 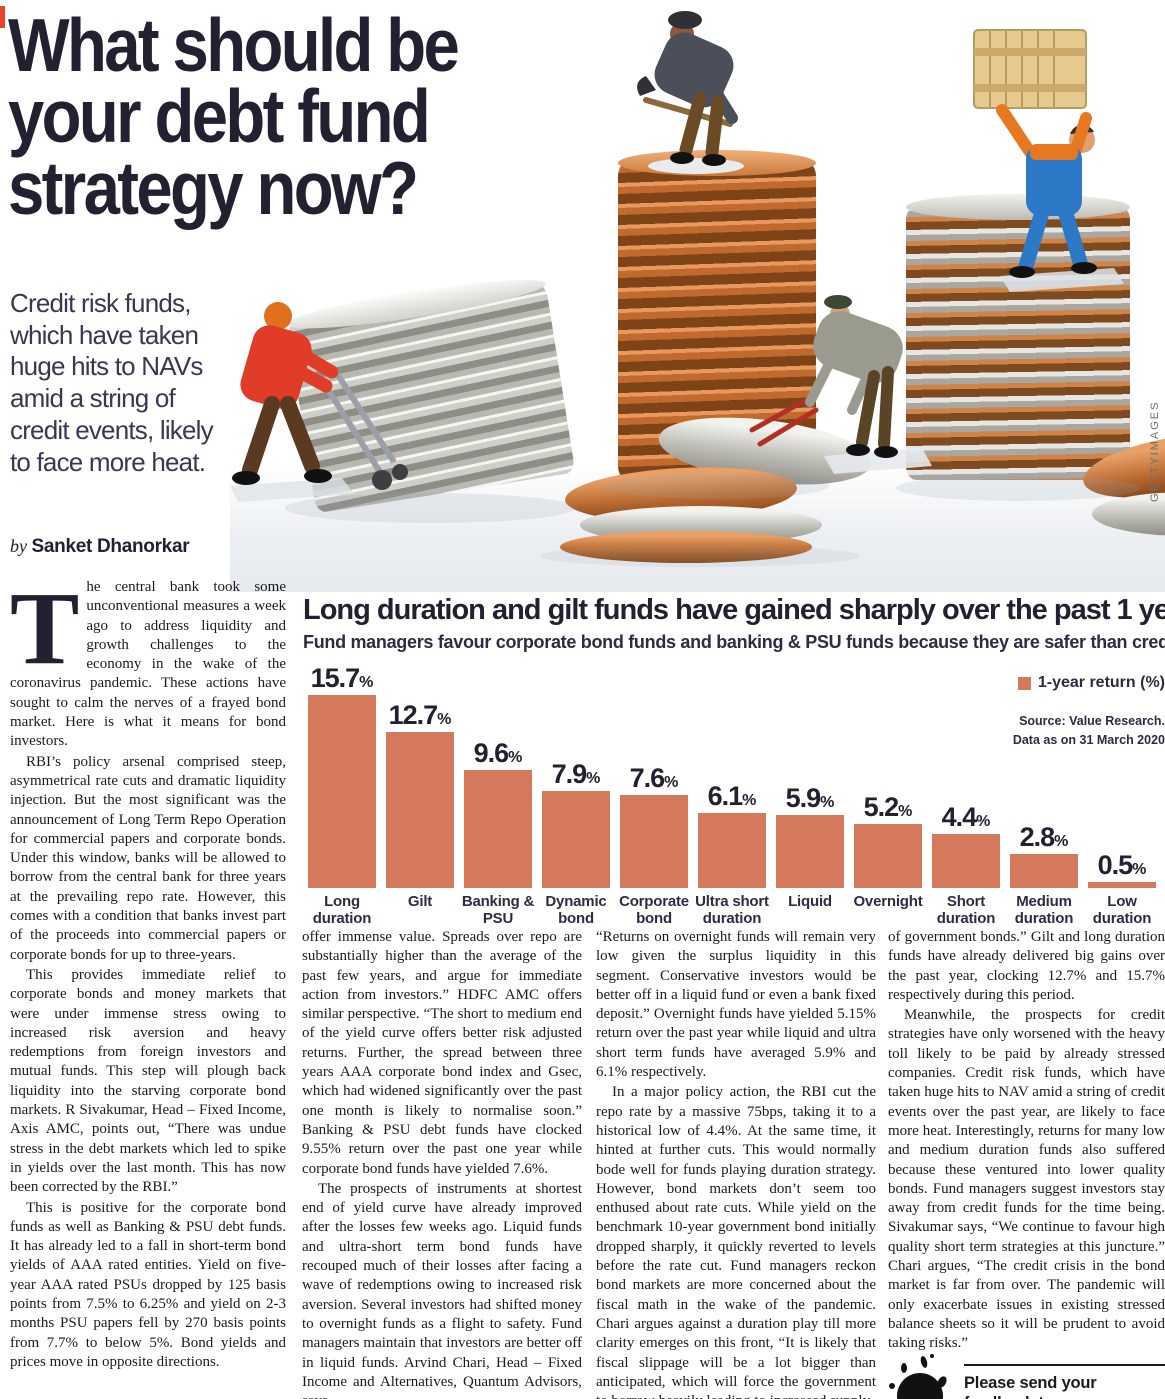 What do you see at coordinates (654, 910) in the screenshot?
I see `bar-category-label: Corporate bond` at bounding box center [654, 910].